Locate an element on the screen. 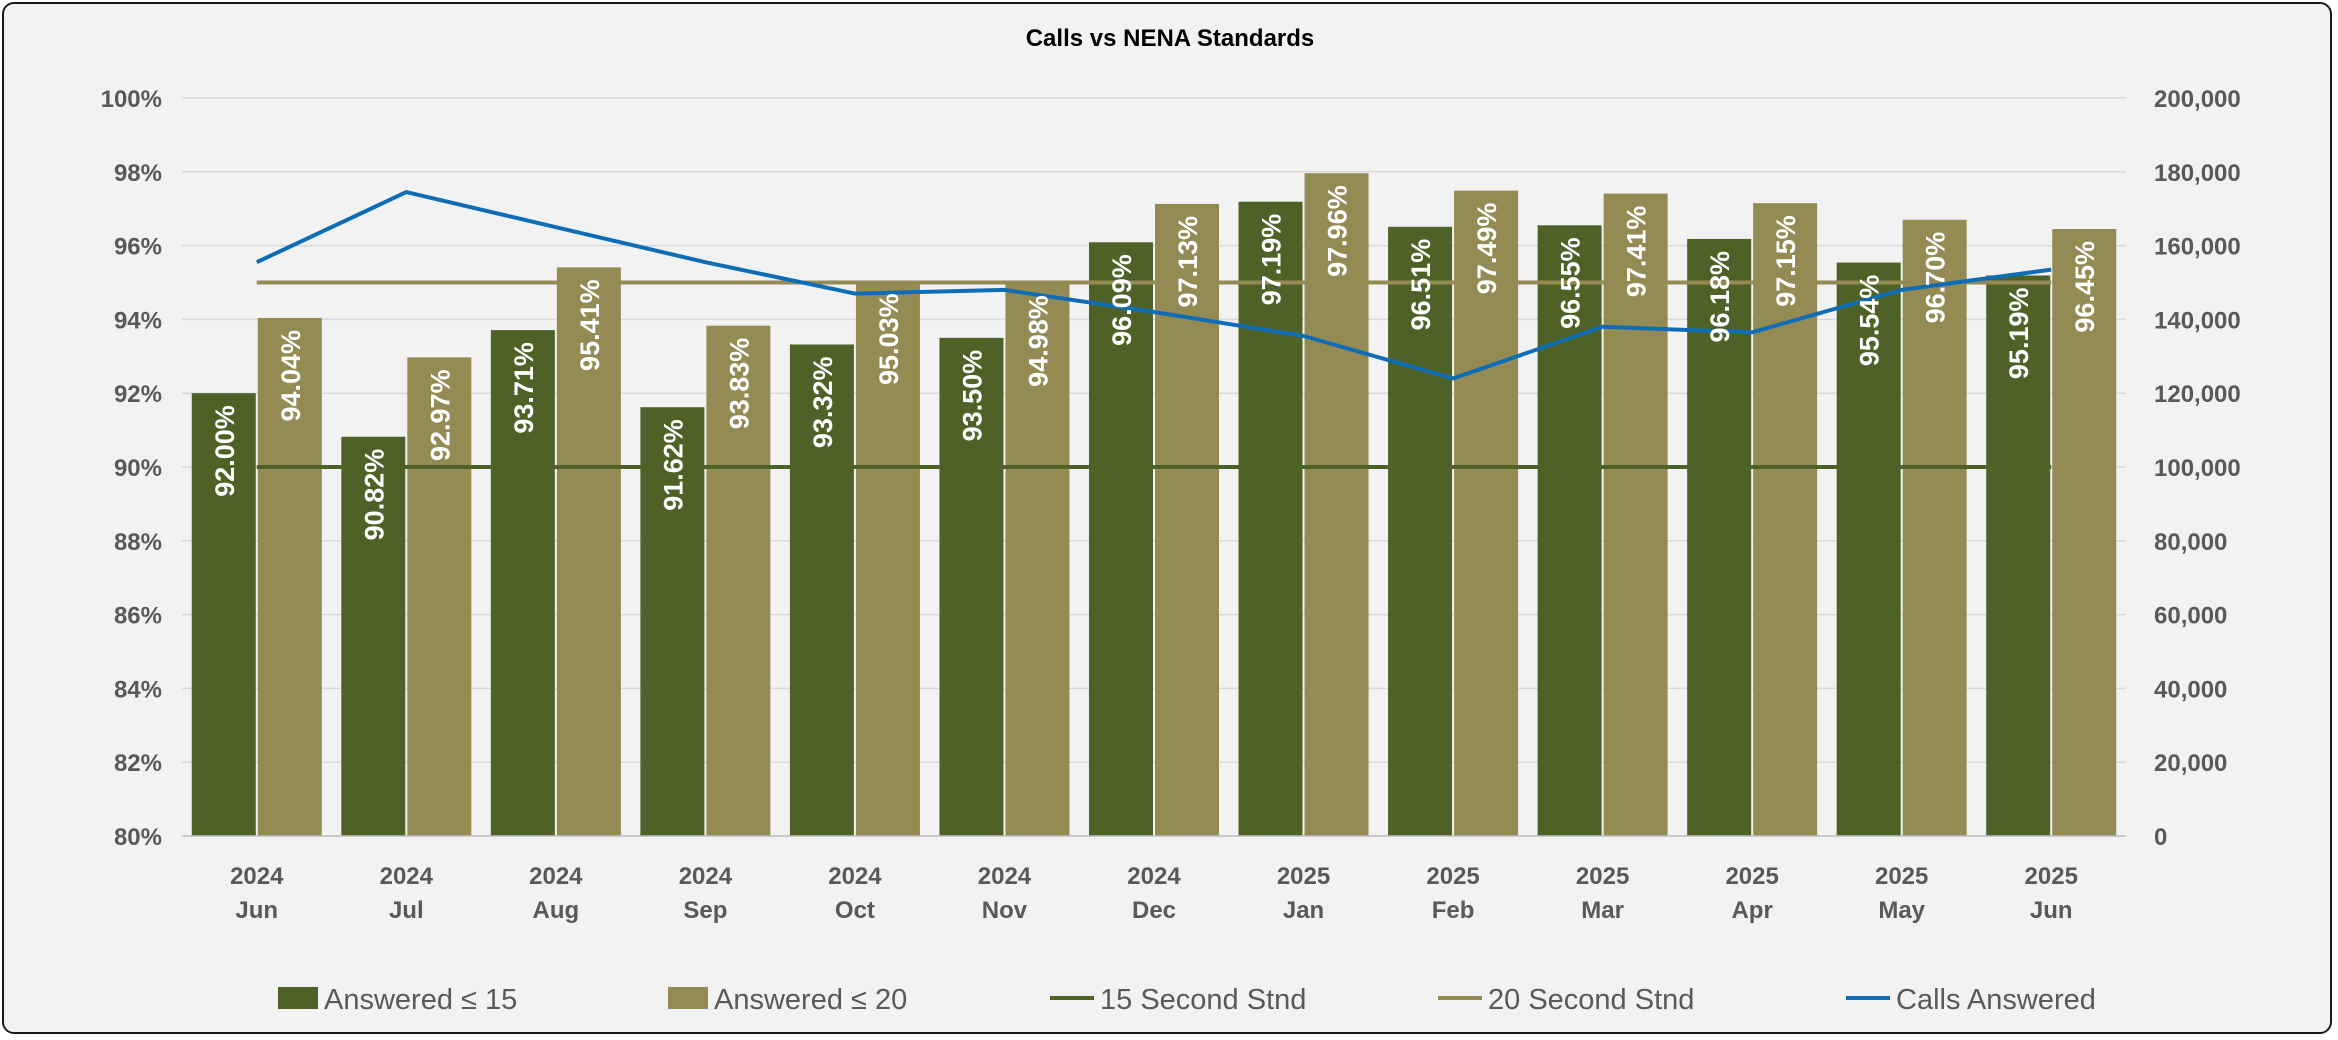 Image resolution: width=2338 pixels, height=1040 pixels. x-tick-label: Dec is located at coordinates (1154, 910).